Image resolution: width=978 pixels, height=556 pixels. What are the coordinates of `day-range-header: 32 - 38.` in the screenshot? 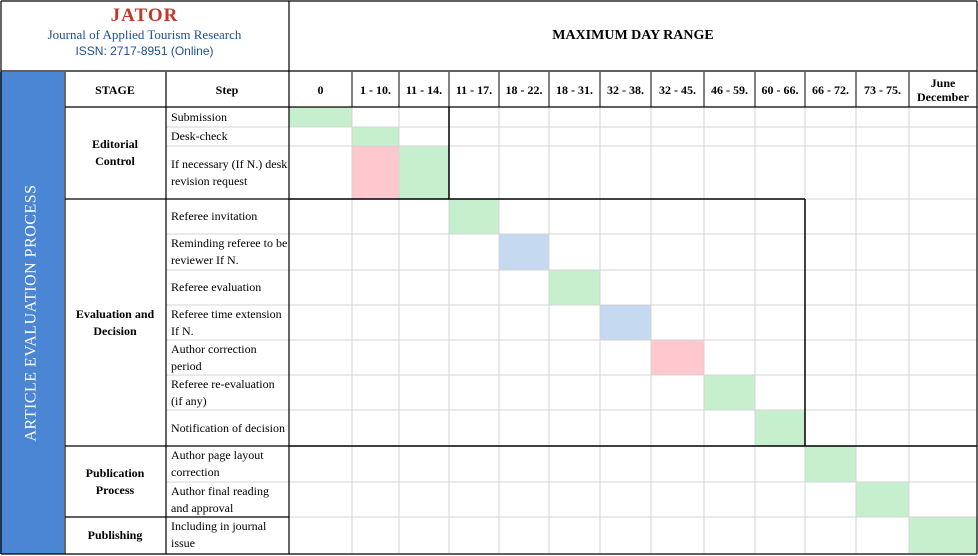 It's located at (625, 89).